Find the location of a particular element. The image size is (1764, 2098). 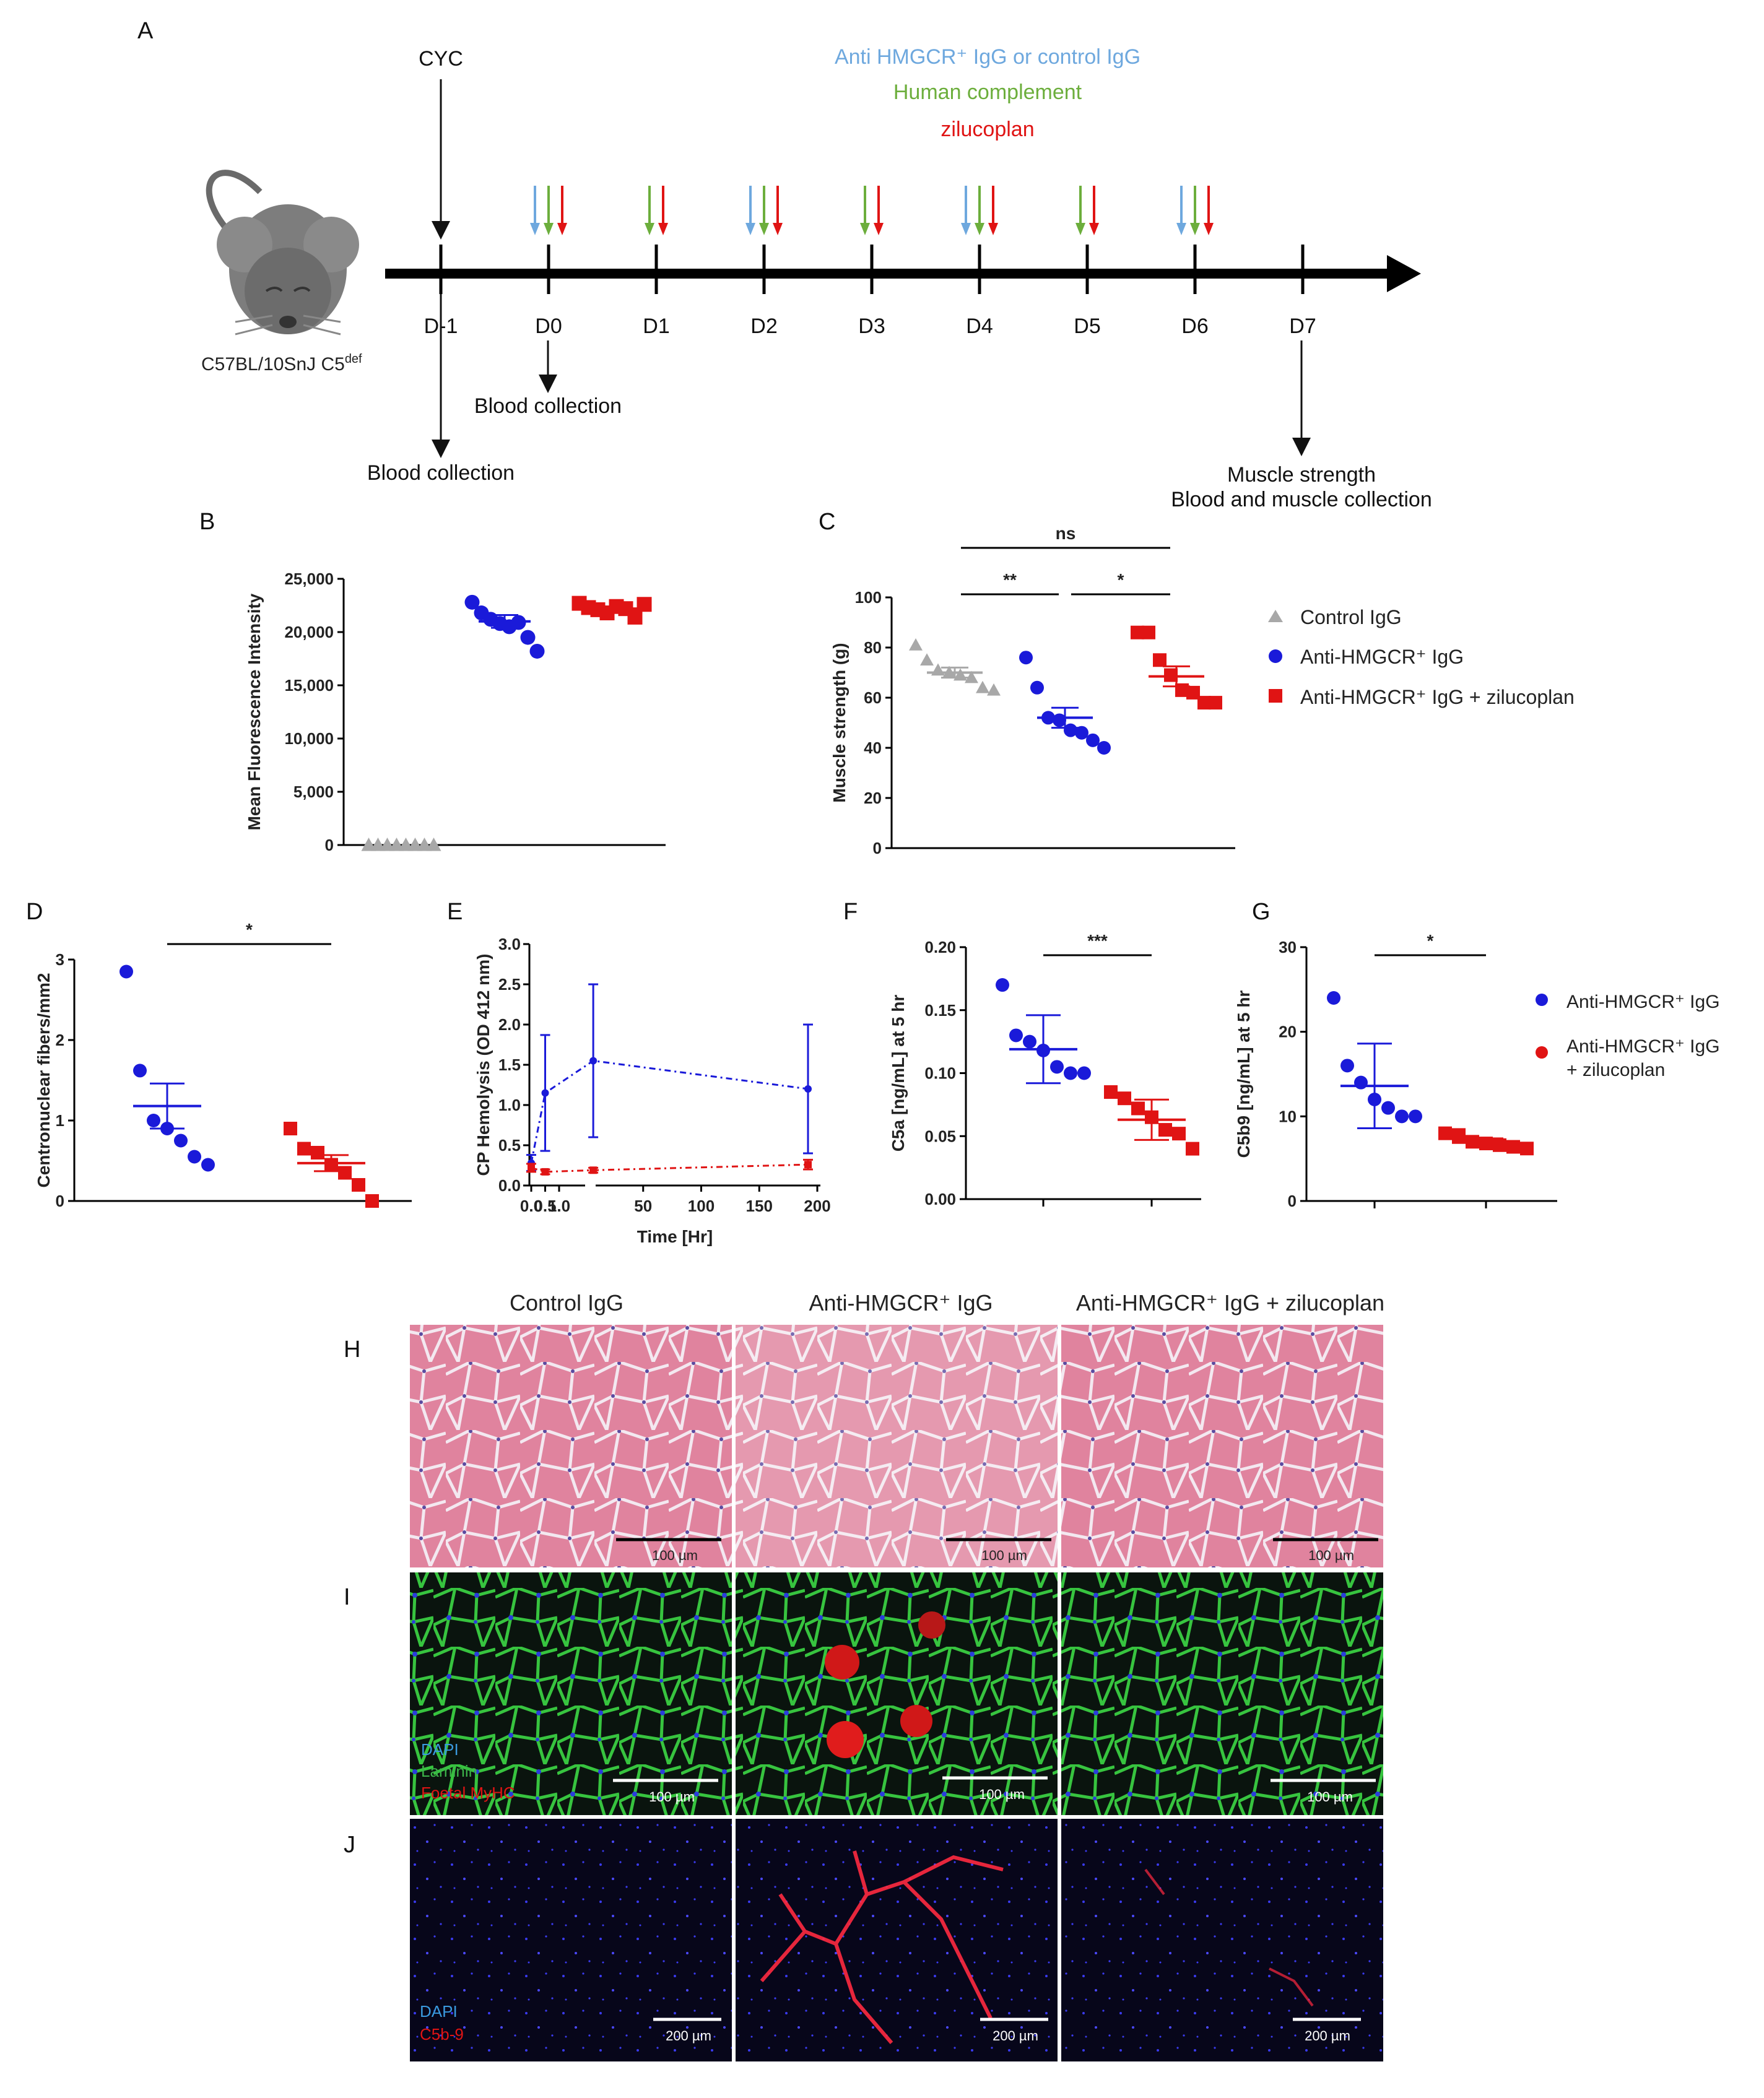

y-tick-label: 0.20 is located at coordinates (940, 947).